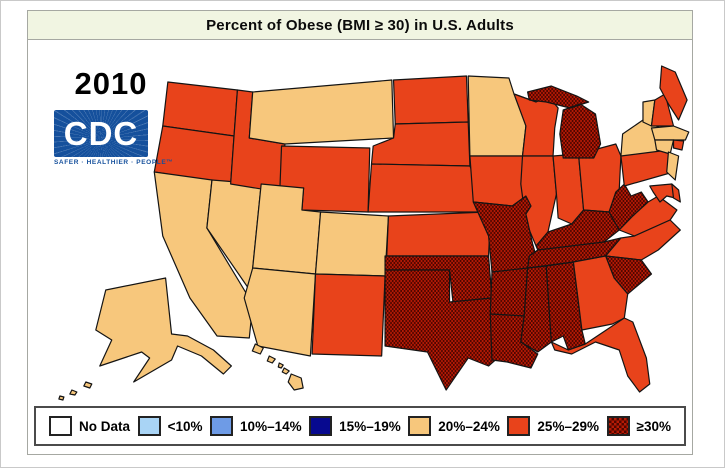 This screenshot has height=468, width=725. I want to click on state-HI, so click(277, 367).